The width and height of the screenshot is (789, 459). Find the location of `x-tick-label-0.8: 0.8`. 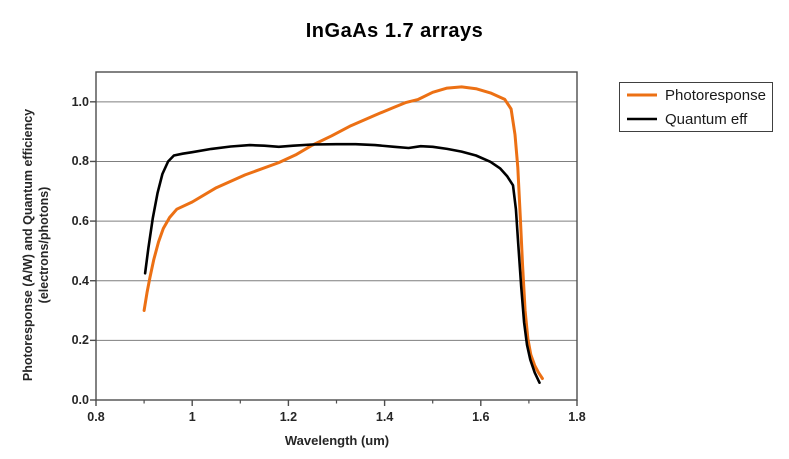

x-tick-label-0.8: 0.8 is located at coordinates (96, 417).